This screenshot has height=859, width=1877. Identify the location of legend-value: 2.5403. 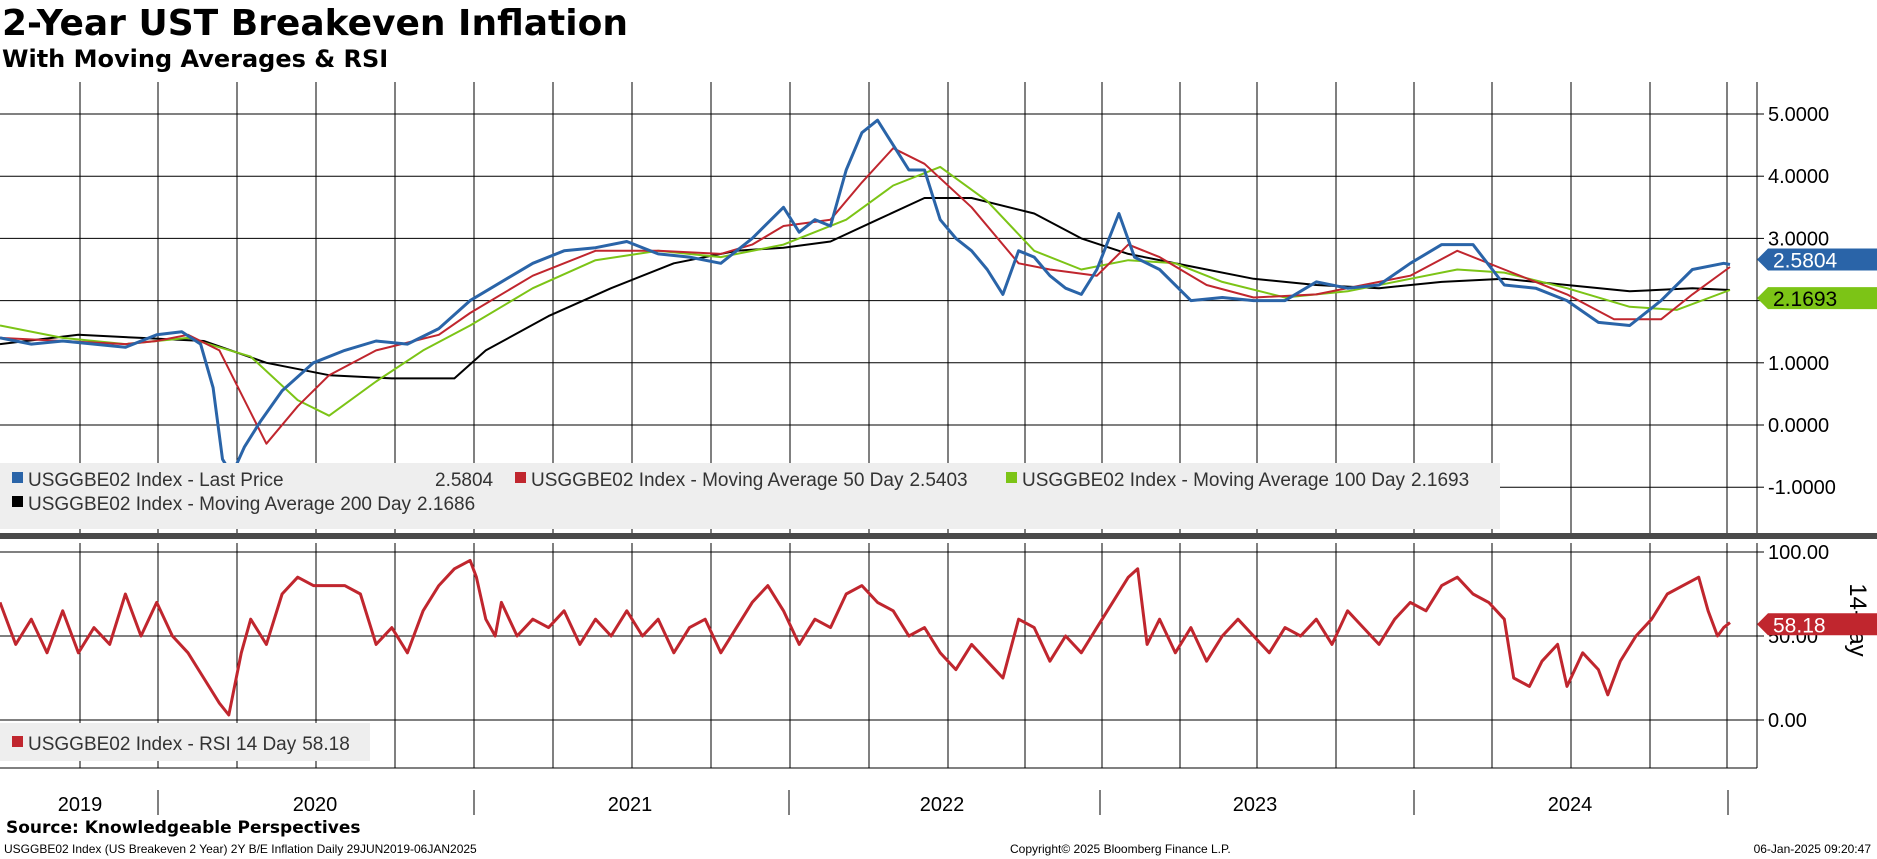
(938, 480).